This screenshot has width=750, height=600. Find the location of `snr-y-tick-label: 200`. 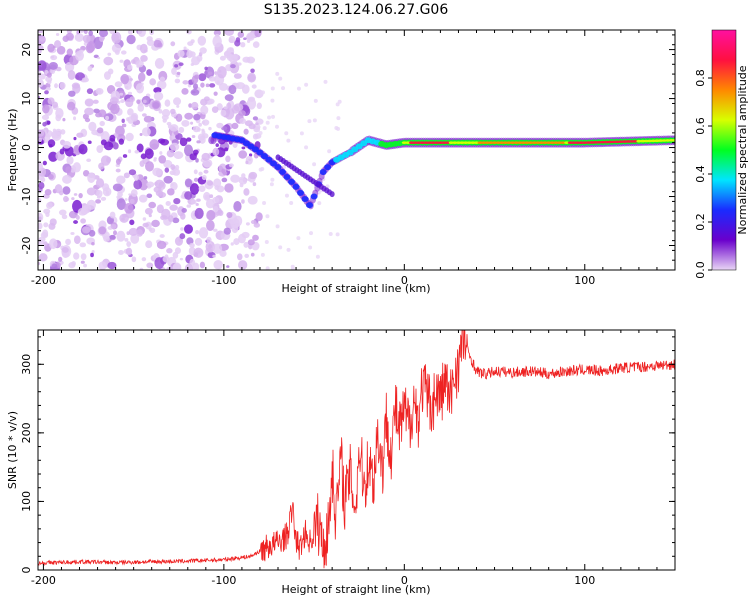

snr-y-tick-label: 200 is located at coordinates (26, 432).